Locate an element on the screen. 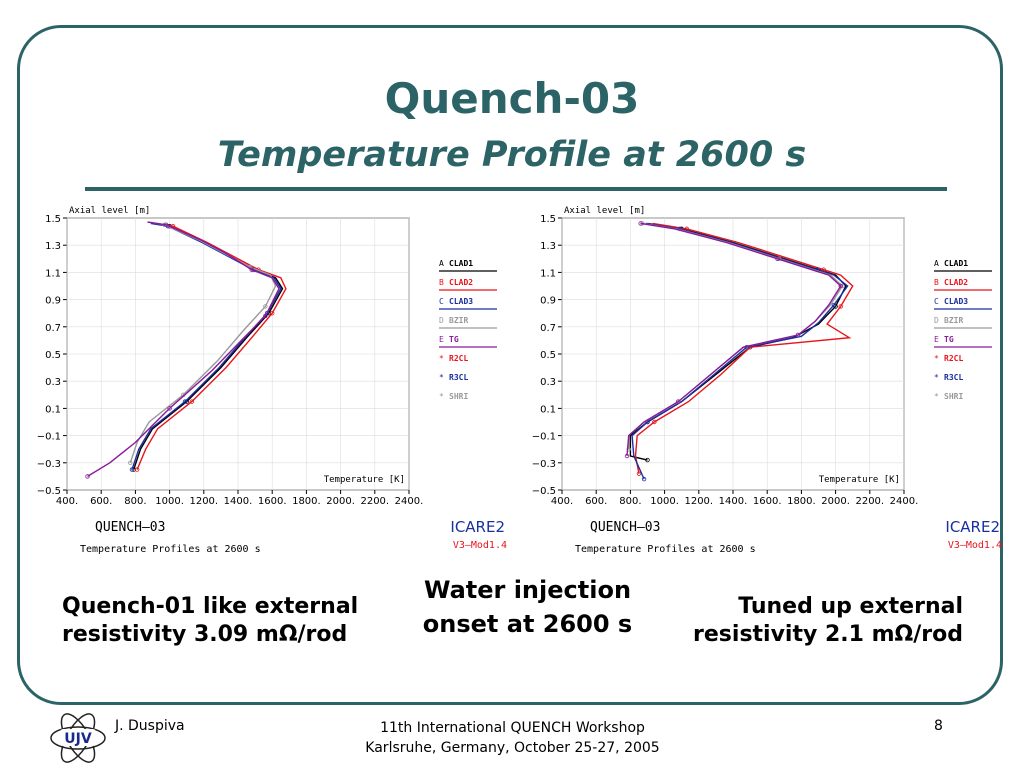 The height and width of the screenshot is (768, 1024). data-point-clad1 is located at coordinates (647, 460).